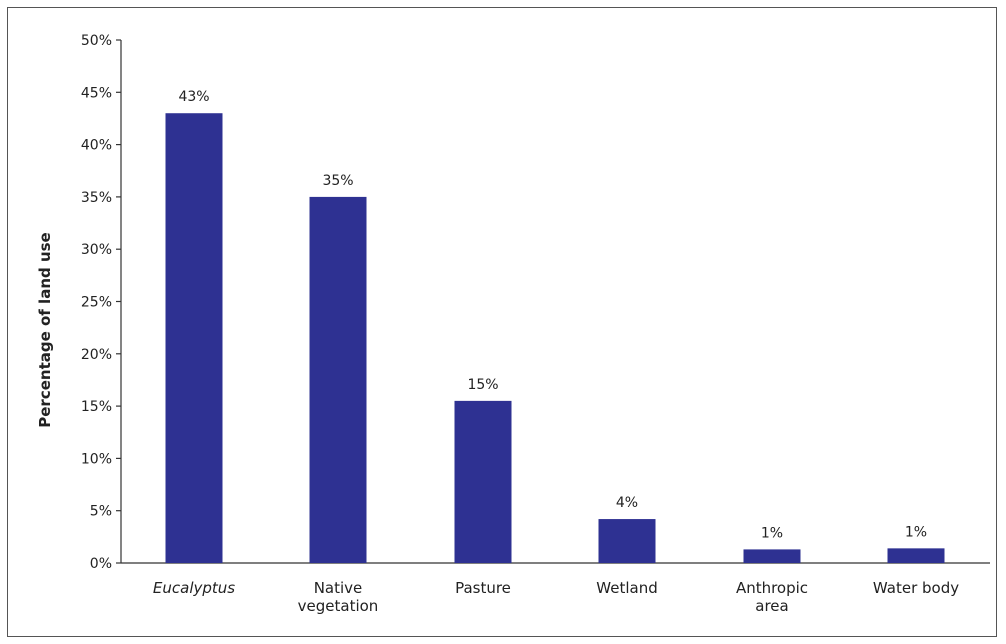  I want to click on x-category-label: Anthropic area, so click(772, 597).